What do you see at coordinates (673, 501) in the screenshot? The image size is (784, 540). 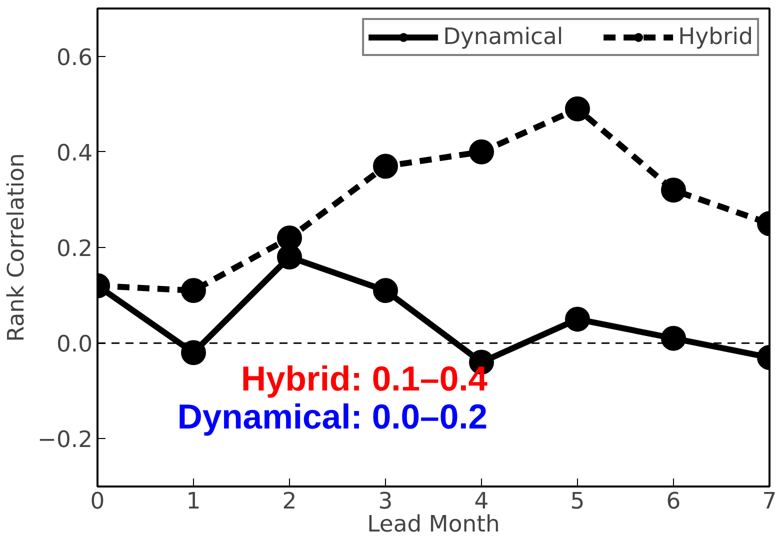 I see `x-tick-label: 6` at bounding box center [673, 501].